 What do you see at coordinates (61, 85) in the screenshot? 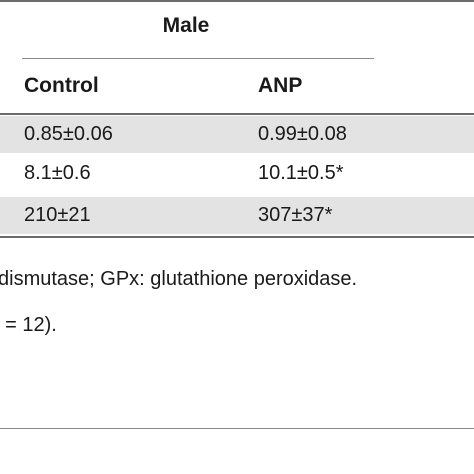
I see `column-header-control: Control` at bounding box center [61, 85].